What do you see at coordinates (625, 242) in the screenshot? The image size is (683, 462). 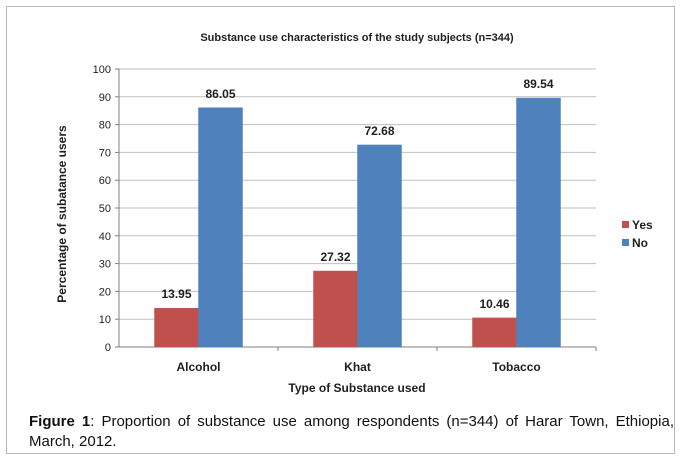 I see `legend-swatch-no` at bounding box center [625, 242].